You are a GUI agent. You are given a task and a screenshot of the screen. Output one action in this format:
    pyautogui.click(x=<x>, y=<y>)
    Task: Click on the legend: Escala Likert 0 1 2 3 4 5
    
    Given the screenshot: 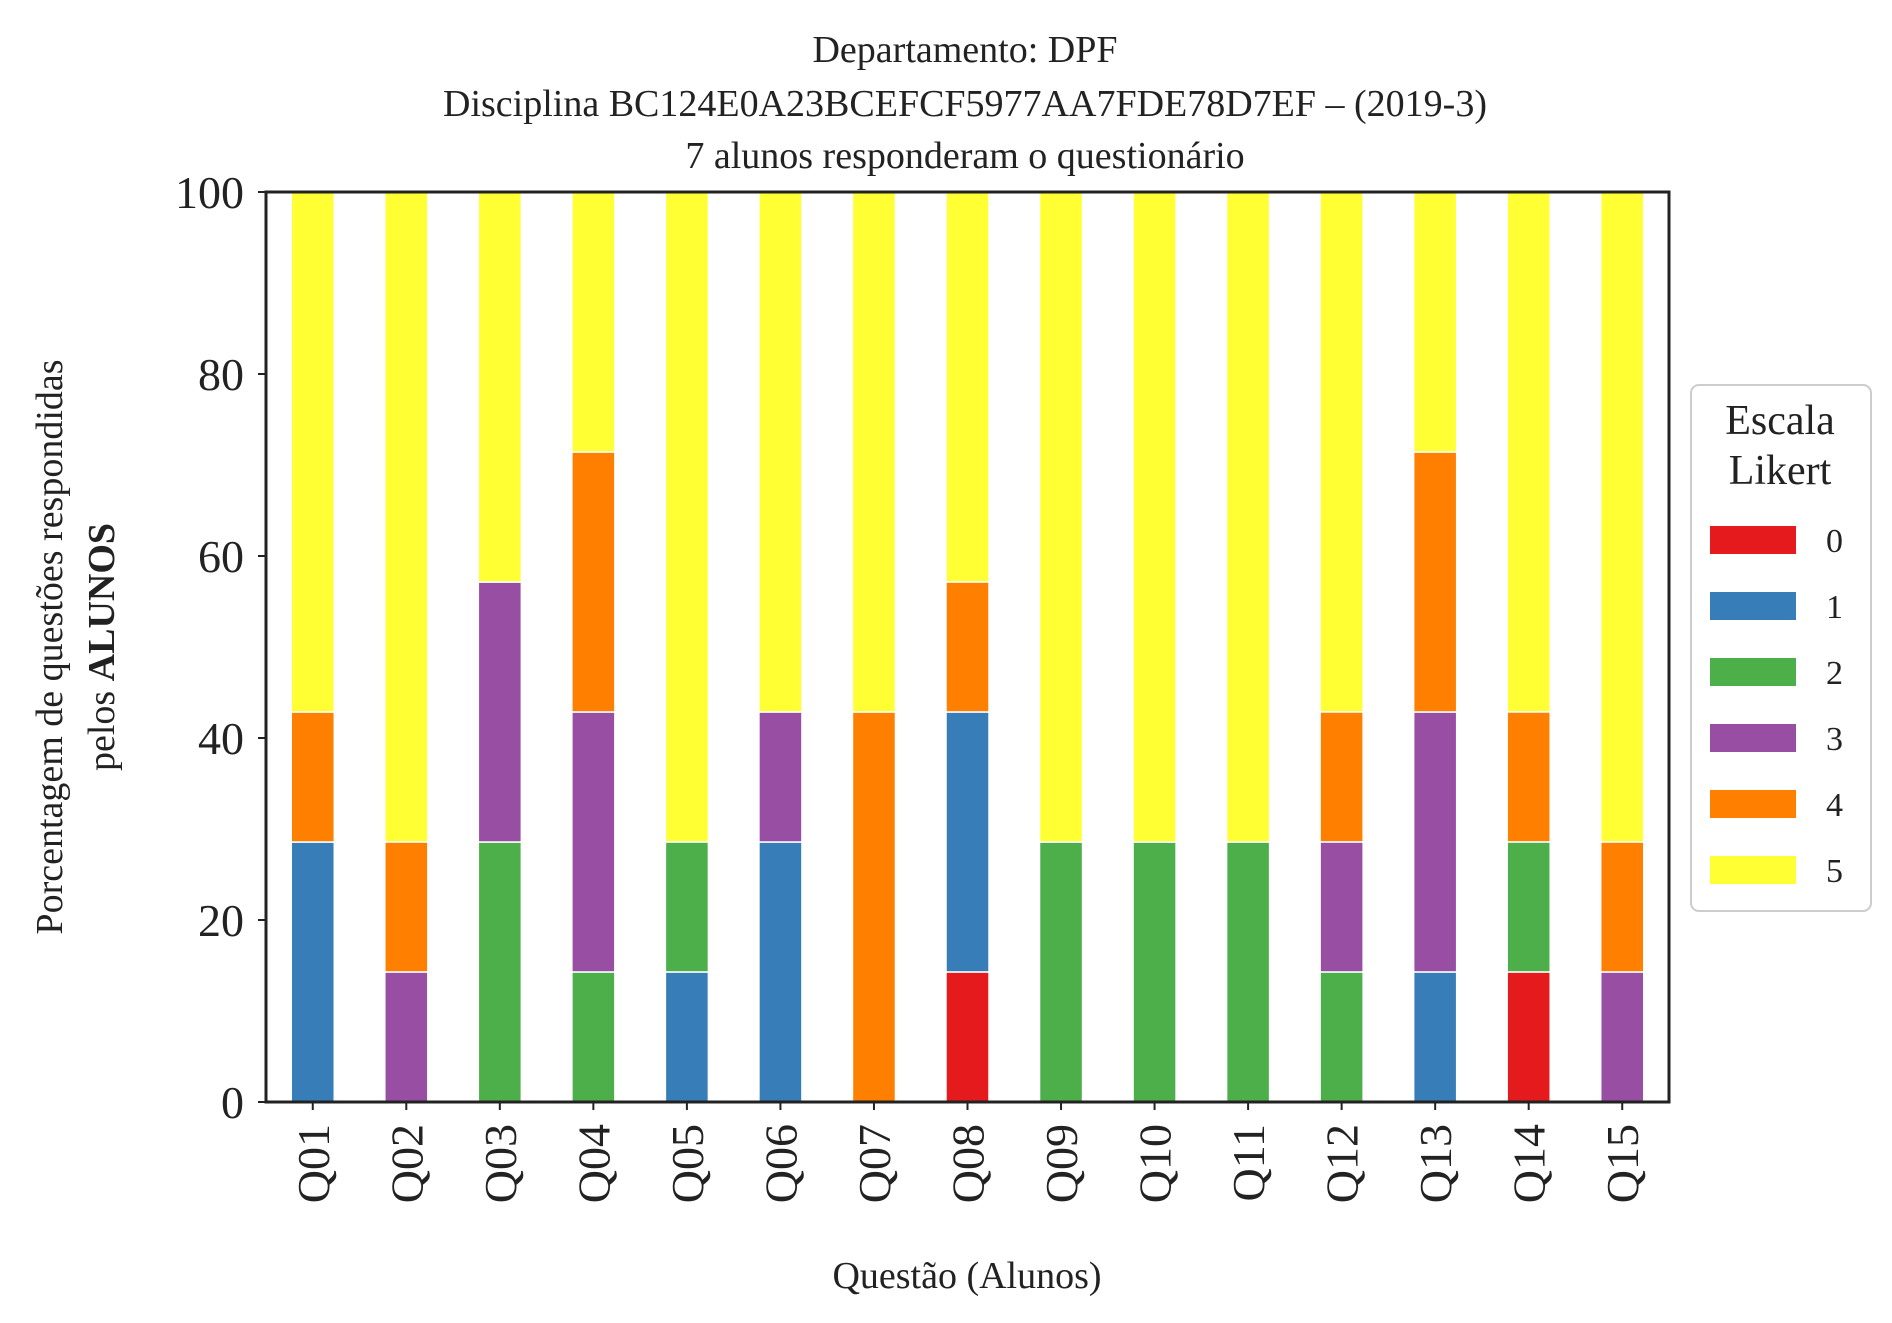 What is the action you would take?
    pyautogui.click(x=1781, y=648)
    